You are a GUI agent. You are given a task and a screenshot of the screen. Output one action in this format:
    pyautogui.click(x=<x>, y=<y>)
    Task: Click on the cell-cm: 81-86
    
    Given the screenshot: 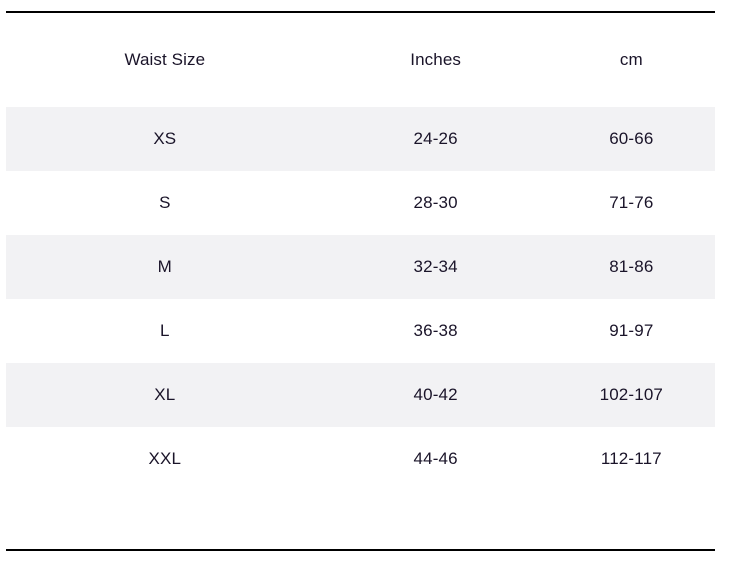 What is the action you would take?
    pyautogui.click(x=631, y=266)
    